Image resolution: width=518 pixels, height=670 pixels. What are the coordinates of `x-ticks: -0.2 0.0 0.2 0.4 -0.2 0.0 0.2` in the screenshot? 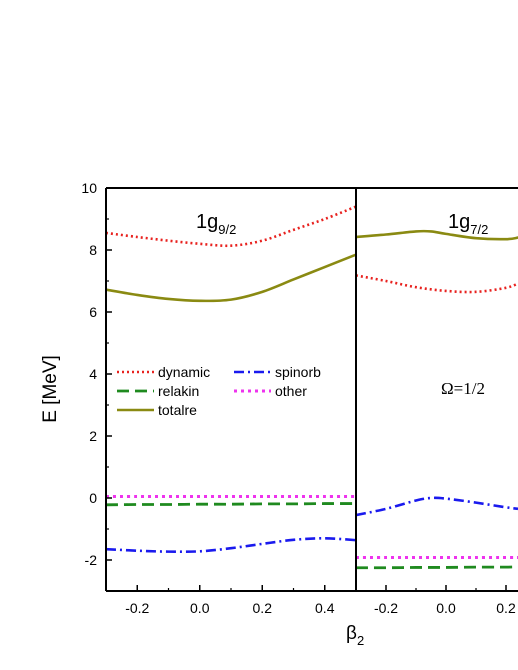 It's located at (320, 600).